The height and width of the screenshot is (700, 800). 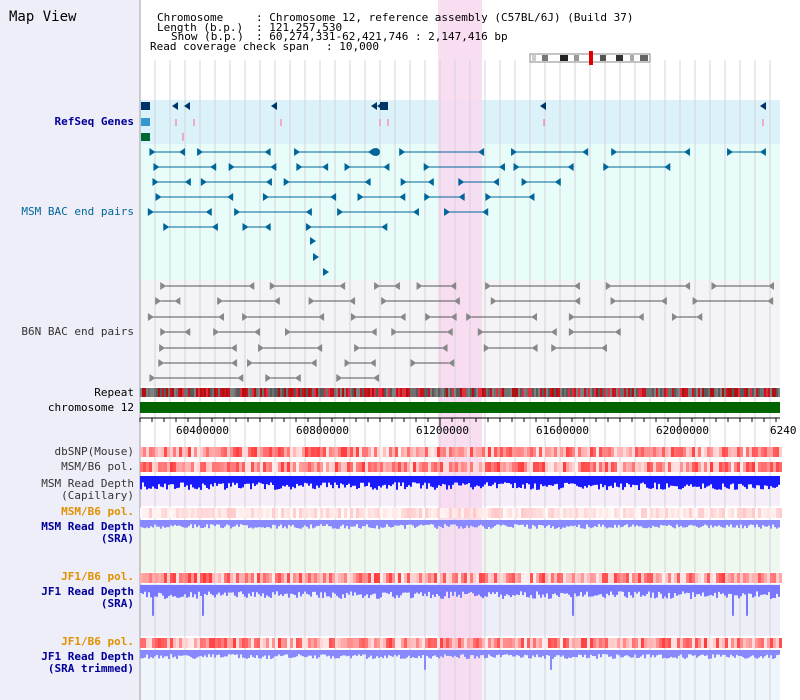 I want to click on label-repeat: Repeat, so click(x=114, y=392).